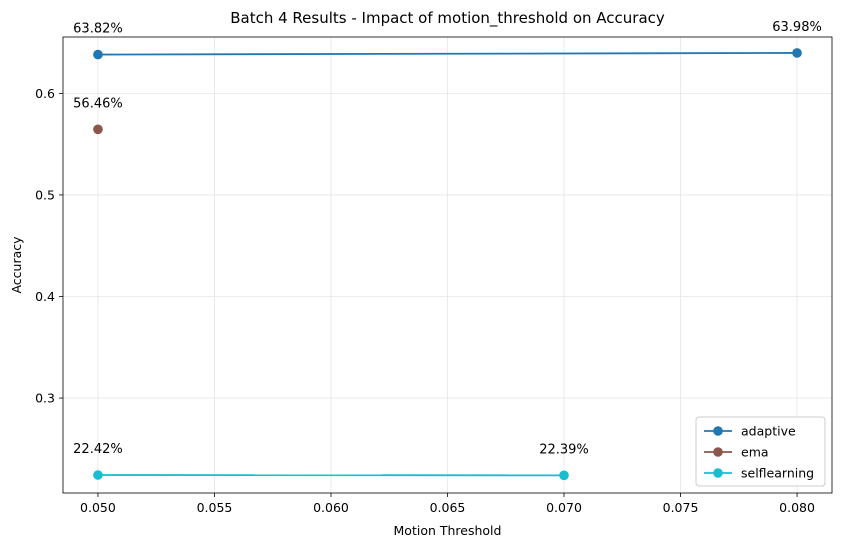 The image size is (846, 547). I want to click on data-label-adaptive: 63.82%, so click(98, 29).